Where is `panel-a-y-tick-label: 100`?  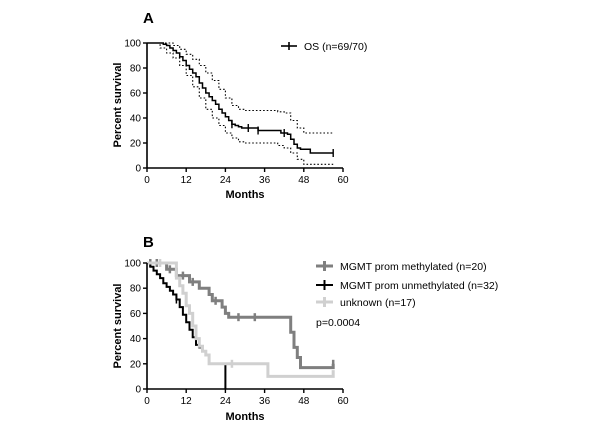 panel-a-y-tick-label: 100 is located at coordinates (132, 44).